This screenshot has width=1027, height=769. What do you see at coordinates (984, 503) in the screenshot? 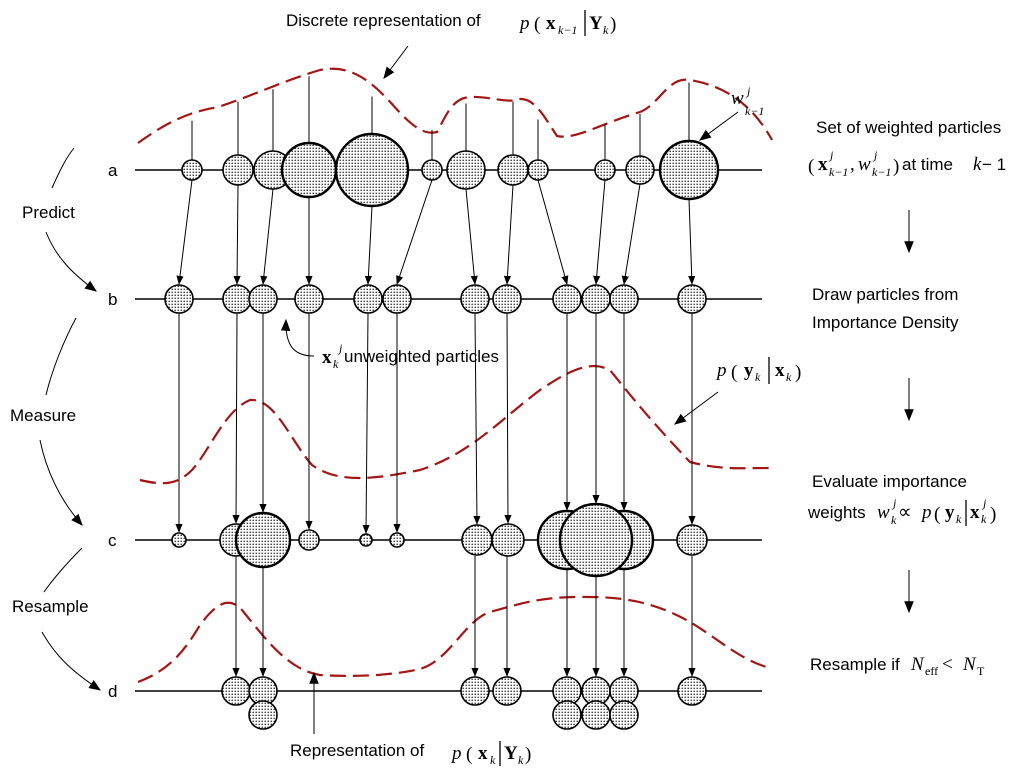
I see `step3-x-sup: j` at bounding box center [984, 503].